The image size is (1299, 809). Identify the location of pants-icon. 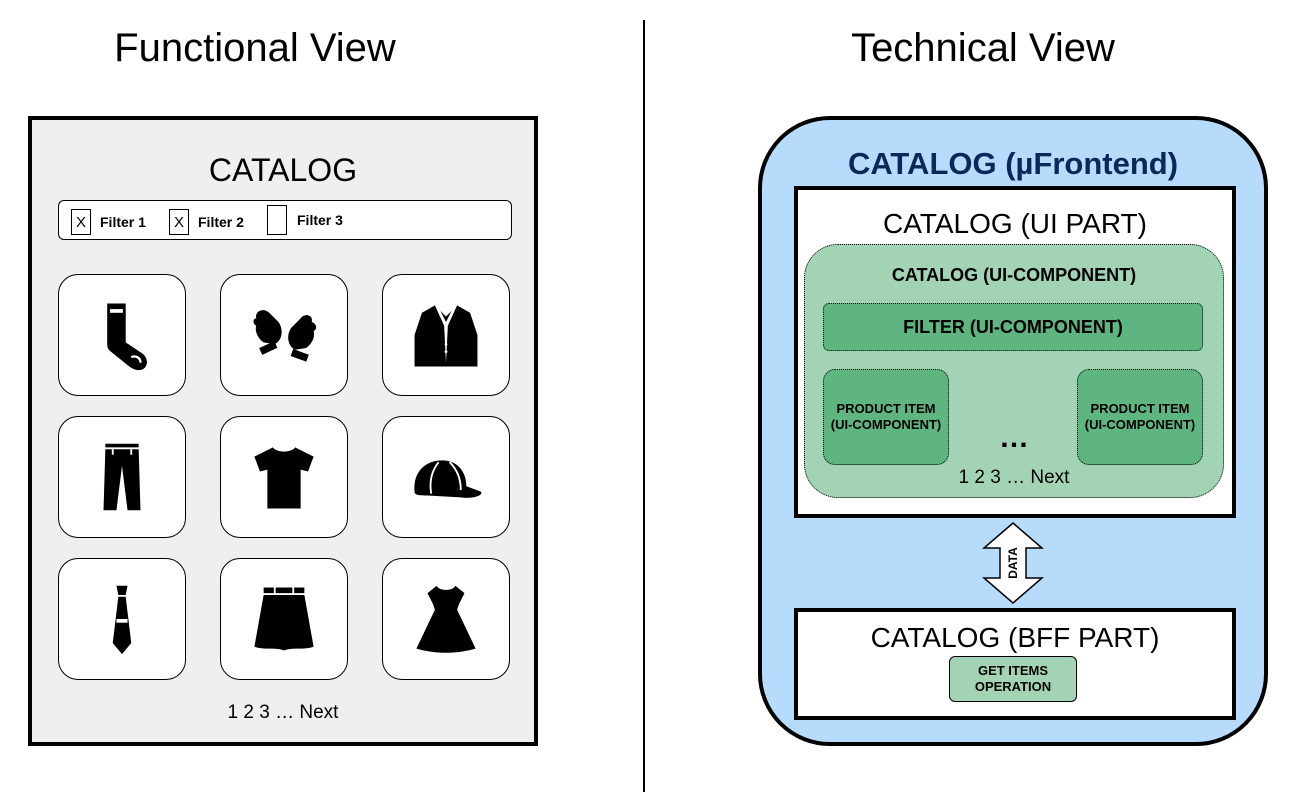
(122, 477).